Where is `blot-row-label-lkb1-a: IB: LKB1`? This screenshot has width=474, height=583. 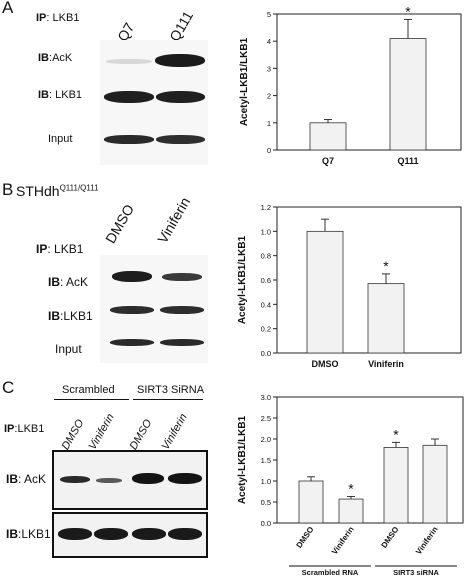
blot-row-label-lkb1-a: IB: LKB1 is located at coordinates (60, 95).